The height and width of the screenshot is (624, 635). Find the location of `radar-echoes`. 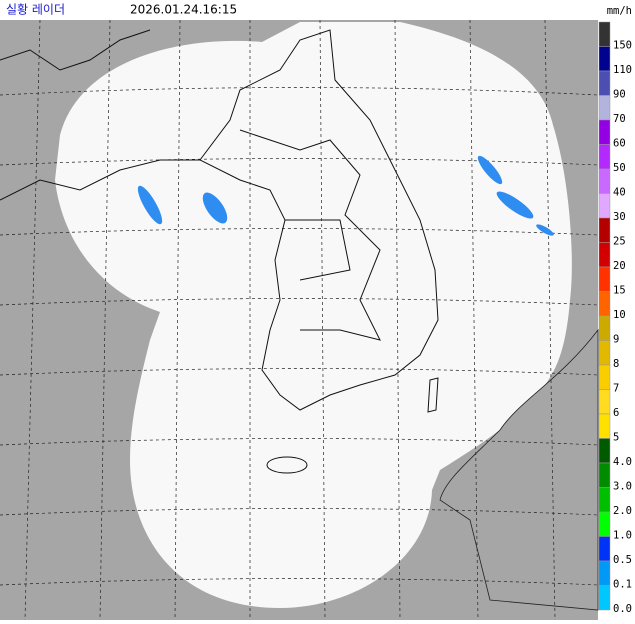

radar-echoes is located at coordinates (345, 195).